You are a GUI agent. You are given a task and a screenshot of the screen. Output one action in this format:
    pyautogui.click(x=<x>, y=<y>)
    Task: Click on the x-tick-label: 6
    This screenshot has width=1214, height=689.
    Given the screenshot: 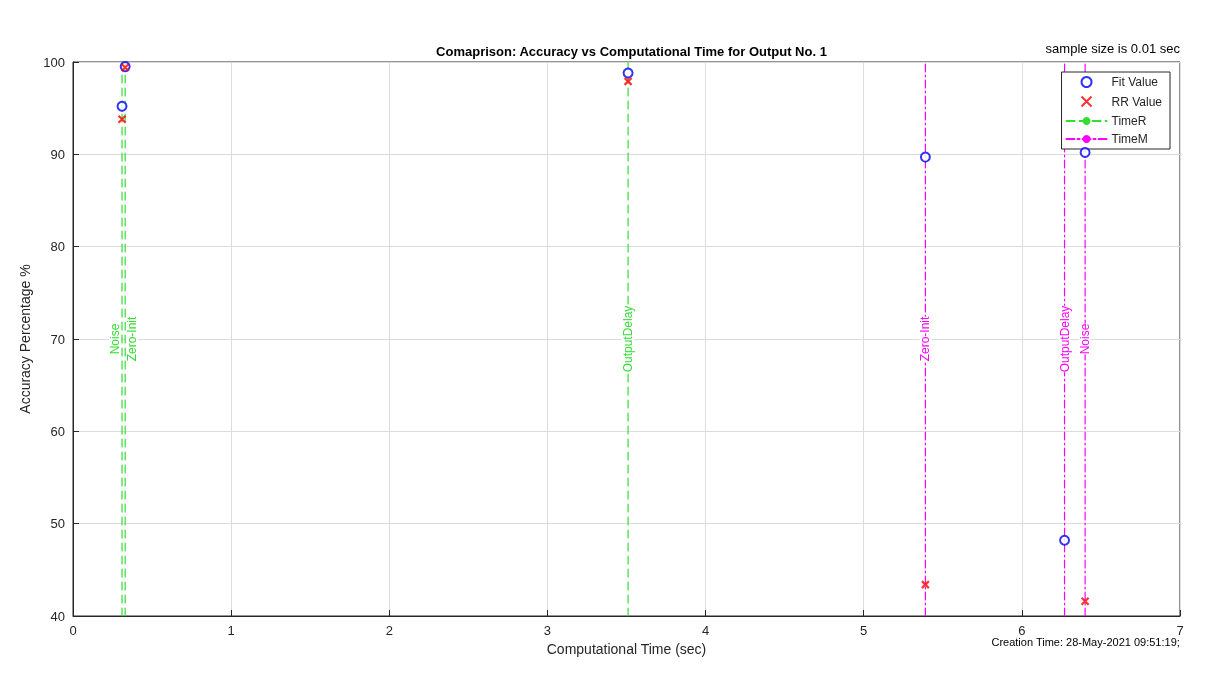 What is the action you would take?
    pyautogui.click(x=1022, y=630)
    